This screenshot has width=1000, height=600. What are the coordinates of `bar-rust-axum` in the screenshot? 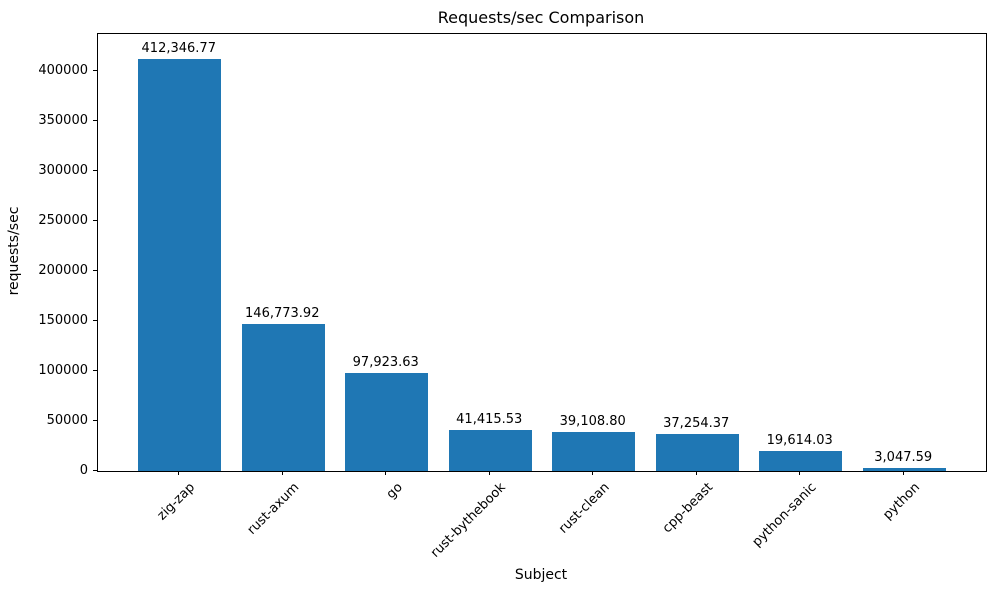 It's located at (283, 397).